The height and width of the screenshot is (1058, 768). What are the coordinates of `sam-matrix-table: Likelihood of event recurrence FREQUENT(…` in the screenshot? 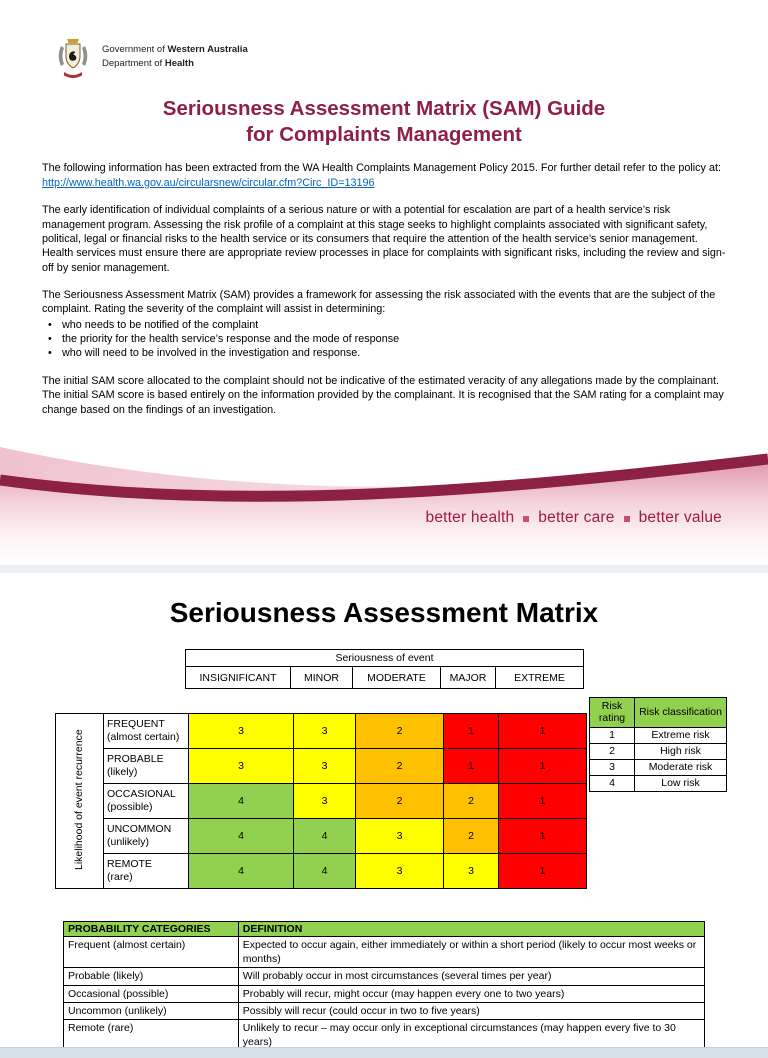 It's located at (321, 801).